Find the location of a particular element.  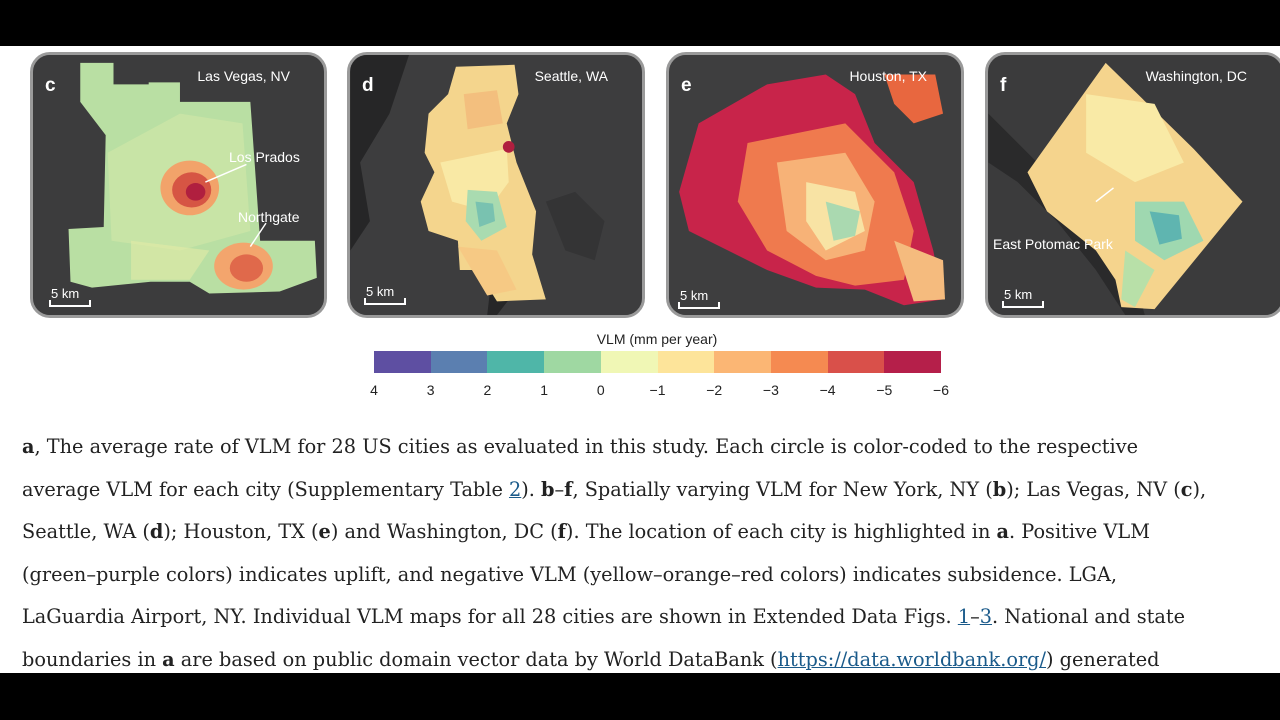

worldbank-link: https://data.worldbank.org/ is located at coordinates (912, 659).